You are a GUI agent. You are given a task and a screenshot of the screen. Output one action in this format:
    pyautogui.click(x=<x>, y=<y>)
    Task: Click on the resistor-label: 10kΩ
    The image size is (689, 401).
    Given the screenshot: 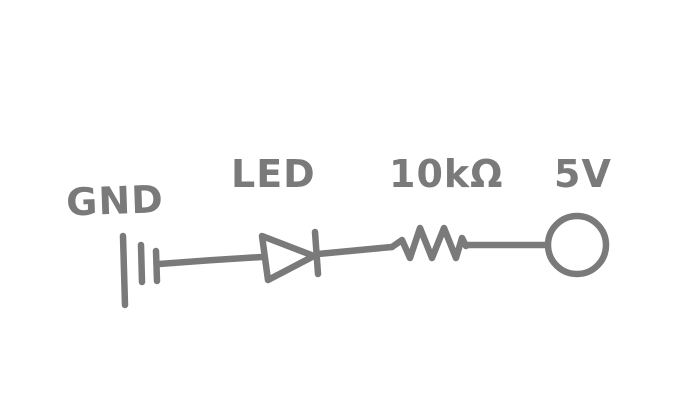 What is the action you would take?
    pyautogui.click(x=446, y=174)
    